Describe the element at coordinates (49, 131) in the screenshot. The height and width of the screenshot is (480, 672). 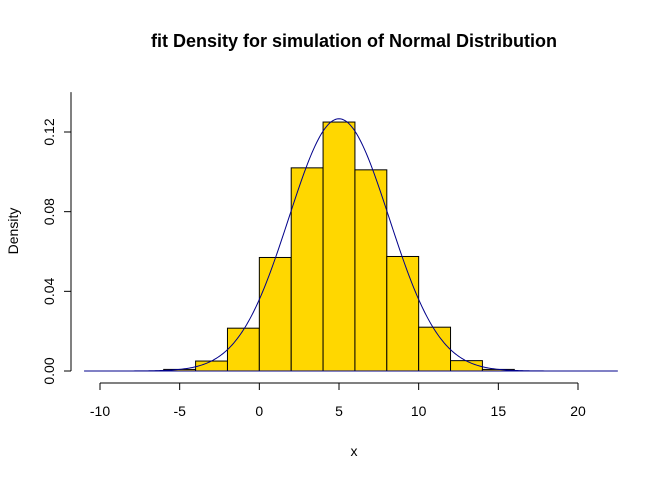
I see `y-tick-label: 0.12` at that location.